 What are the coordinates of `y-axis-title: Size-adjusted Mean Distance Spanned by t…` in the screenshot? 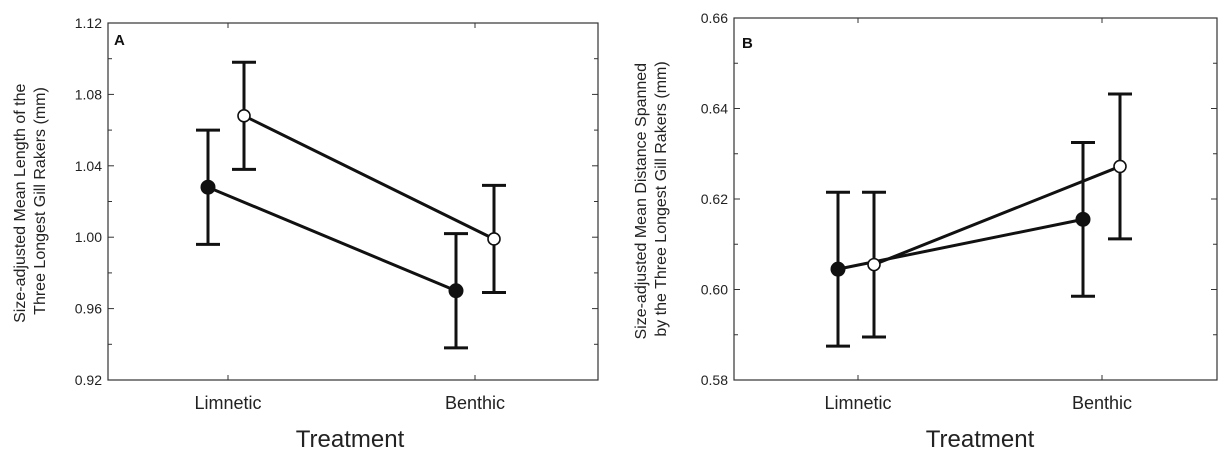 It's located at (651, 198).